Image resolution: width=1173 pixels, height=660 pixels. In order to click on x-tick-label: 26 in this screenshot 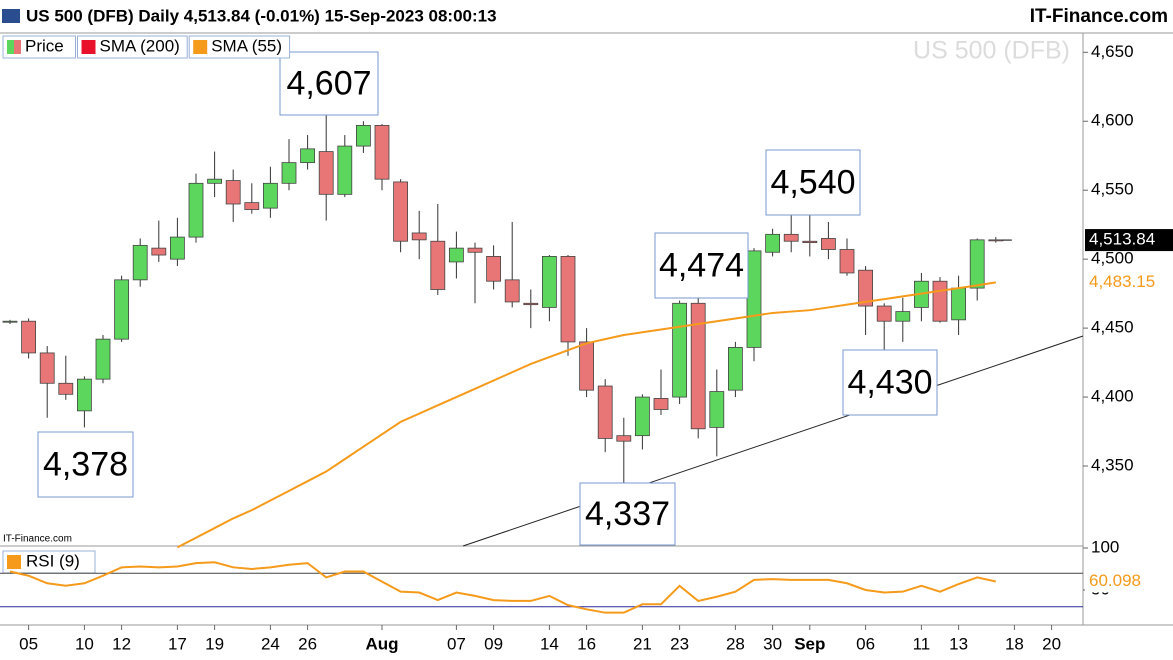, I will do `click(307, 643)`.